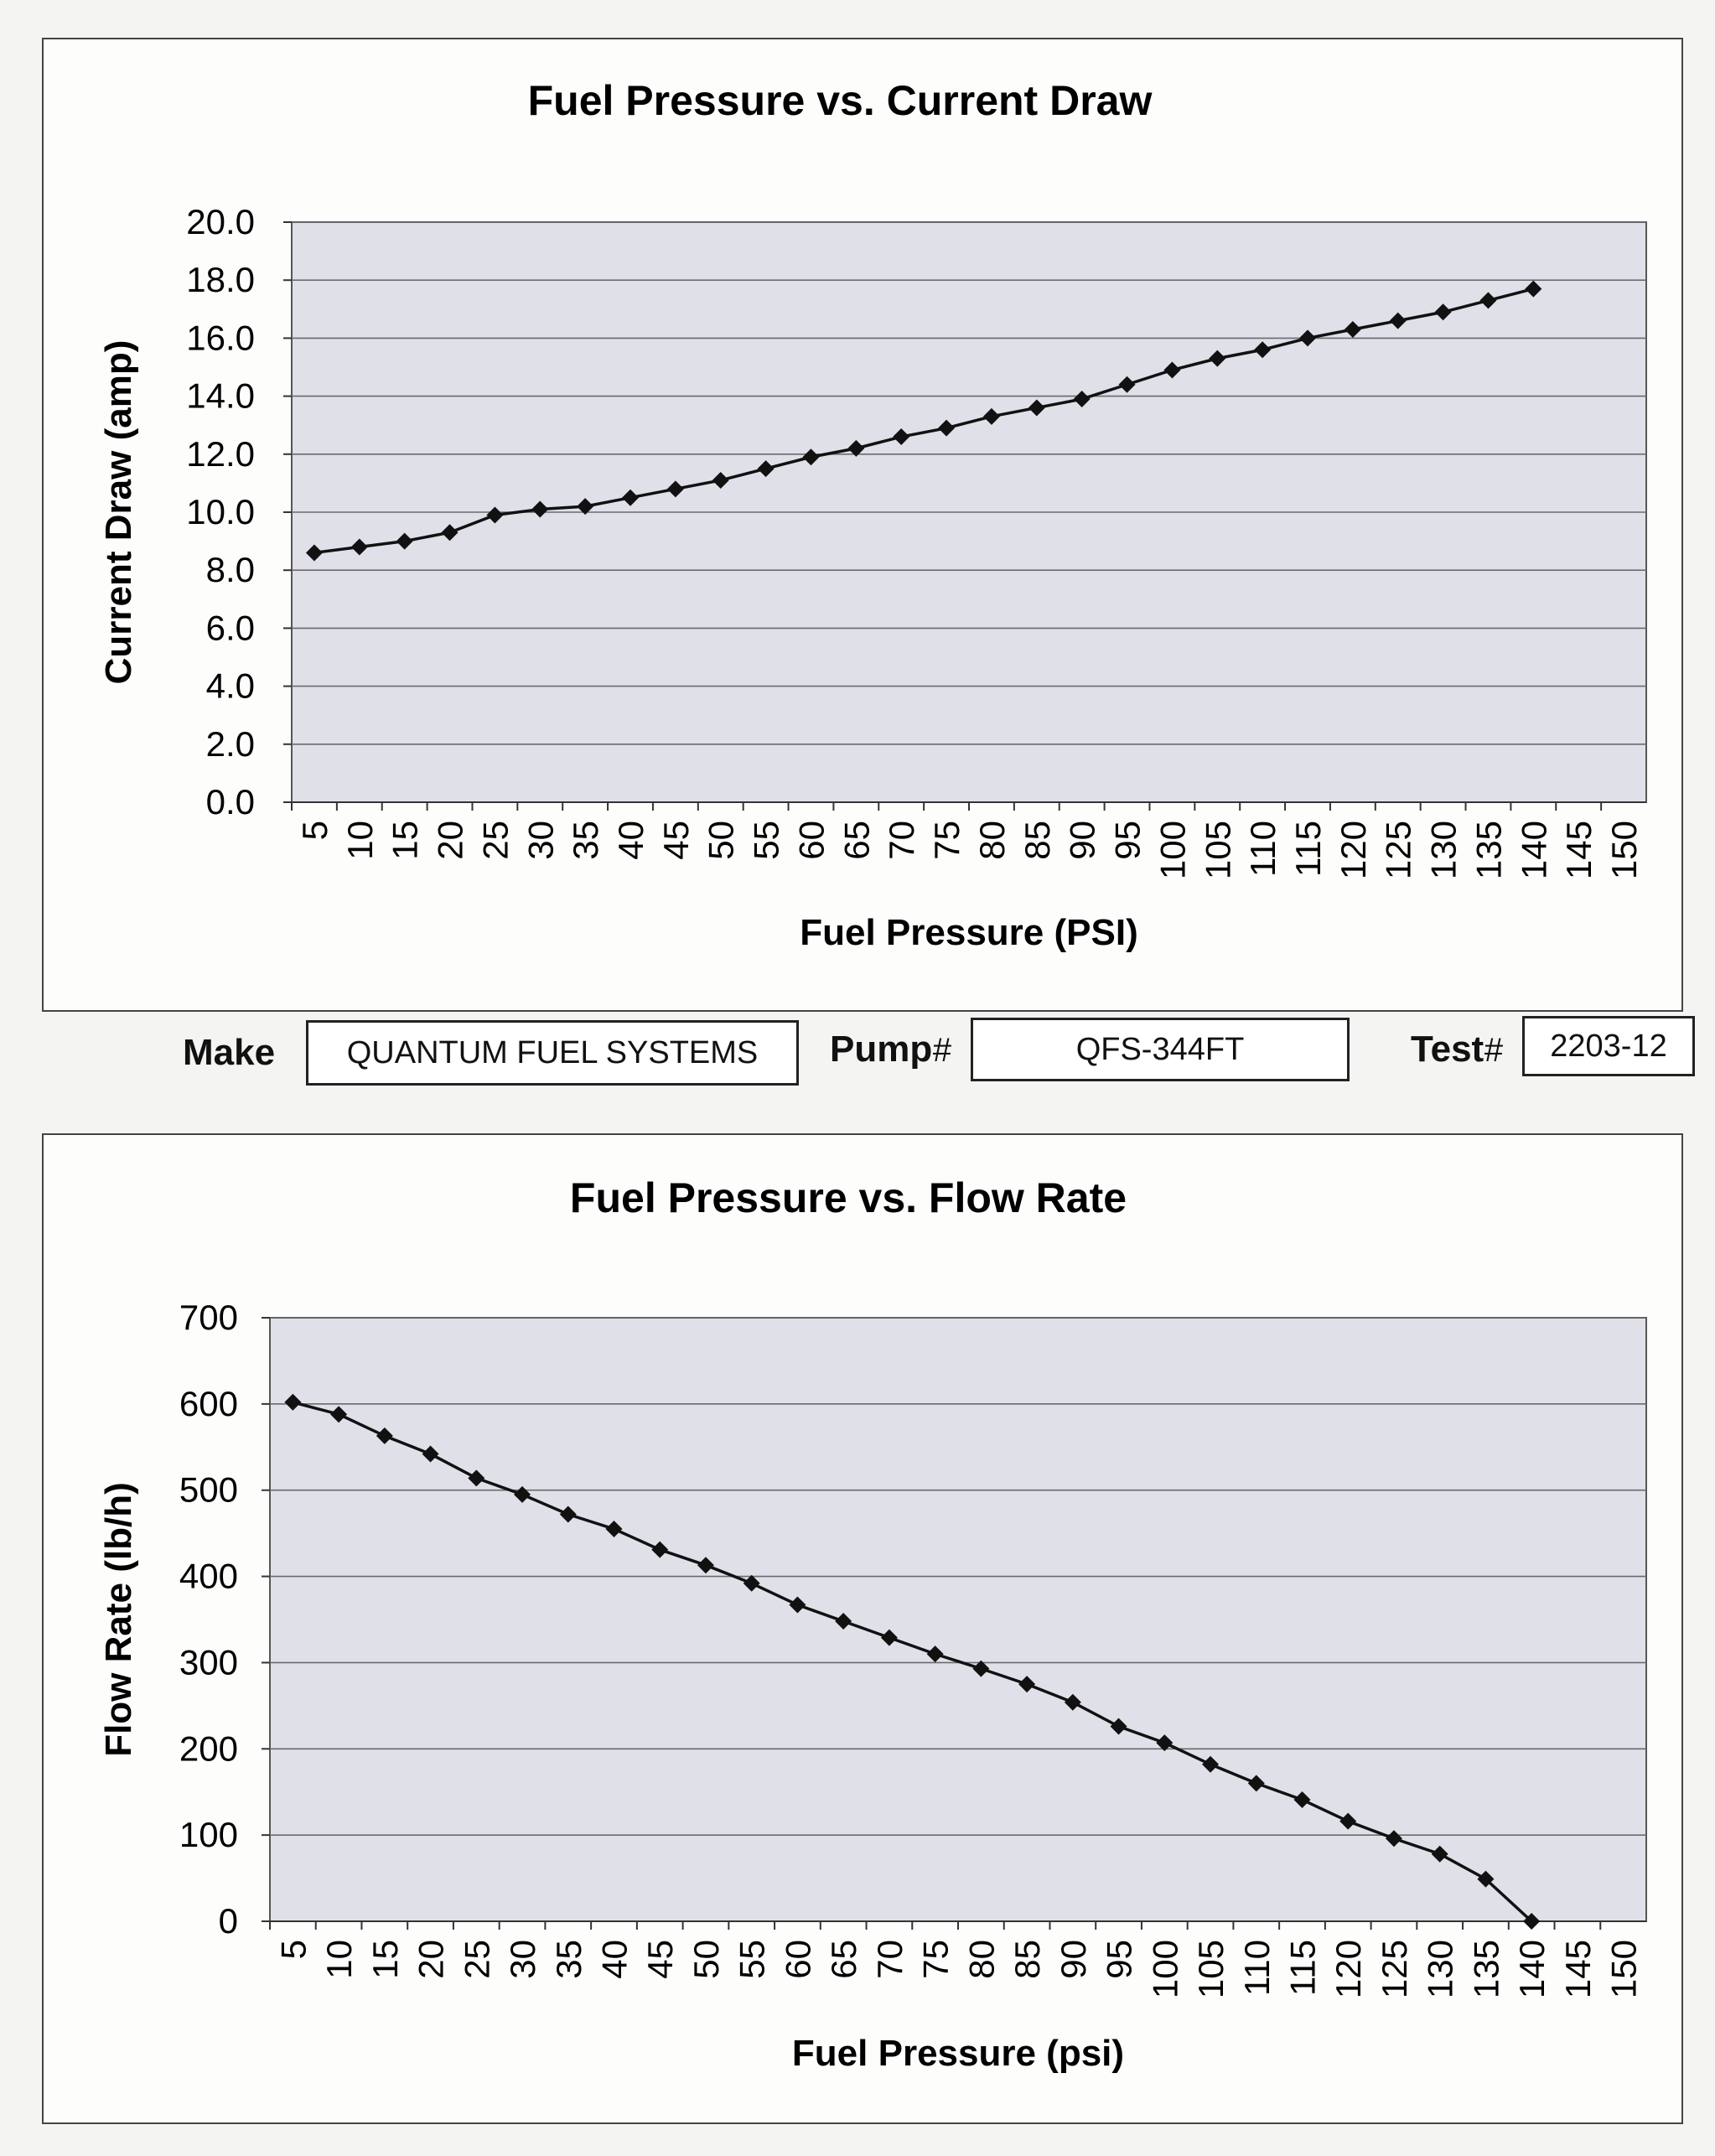 This screenshot has width=1715, height=2156. What do you see at coordinates (958, 2053) in the screenshot?
I see `x-axis-title: Fuel Pressure (psi)` at bounding box center [958, 2053].